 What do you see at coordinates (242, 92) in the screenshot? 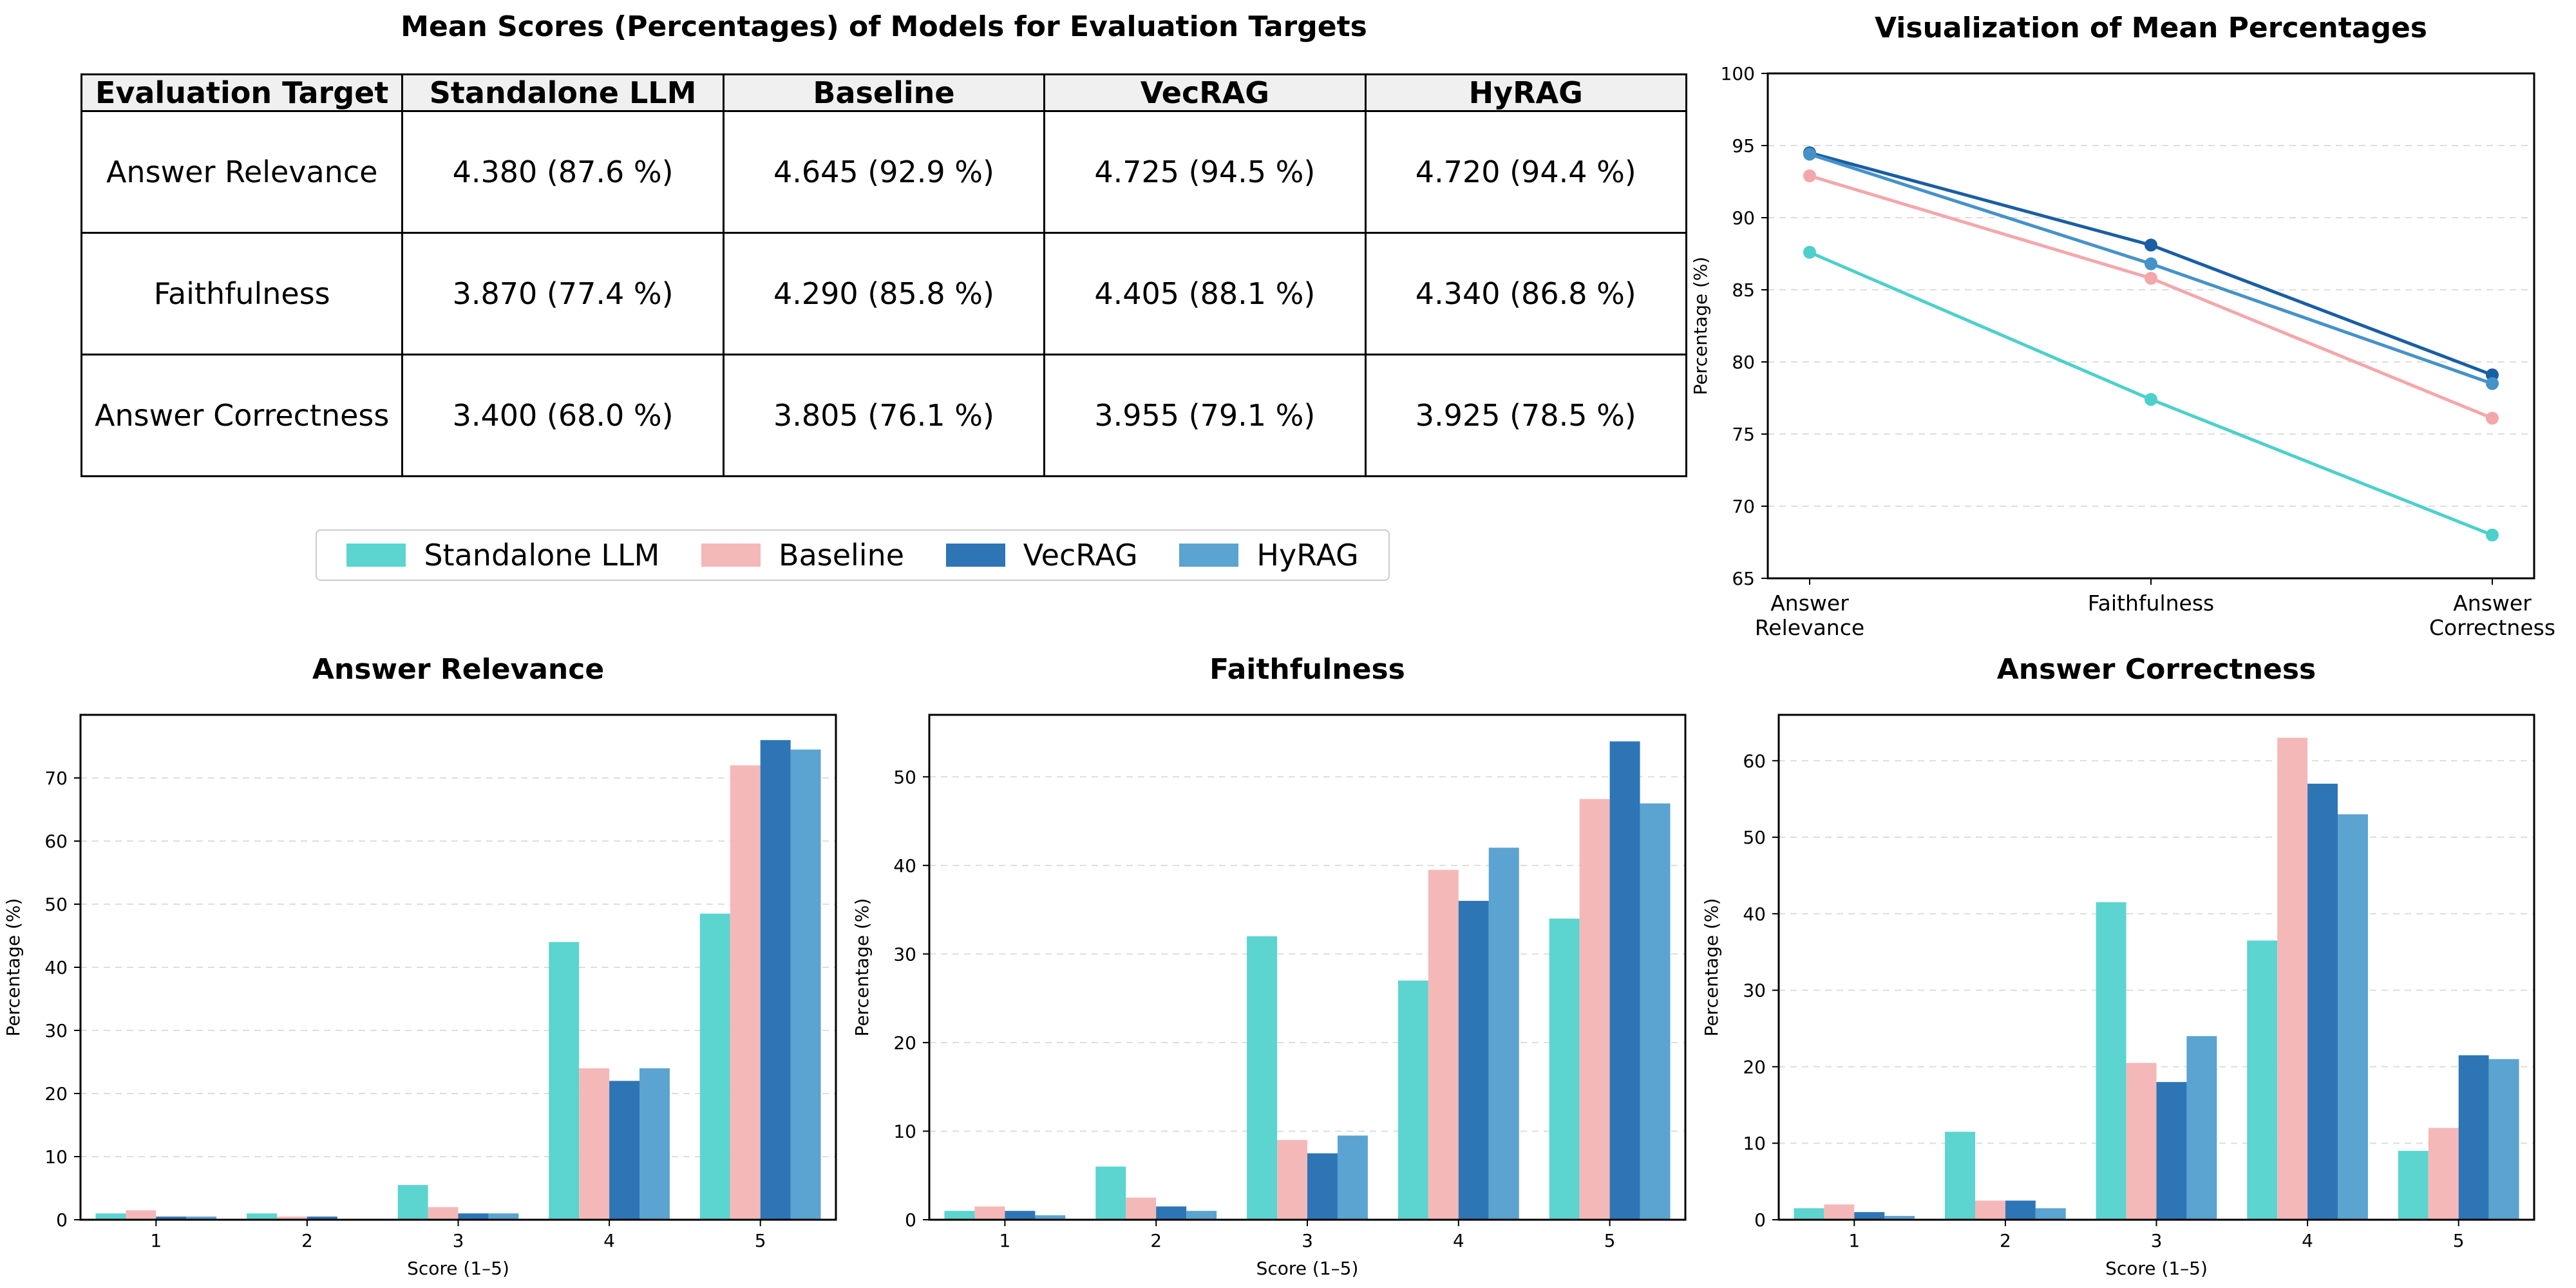
I see `header-cell: Evaluation Target` at bounding box center [242, 92].